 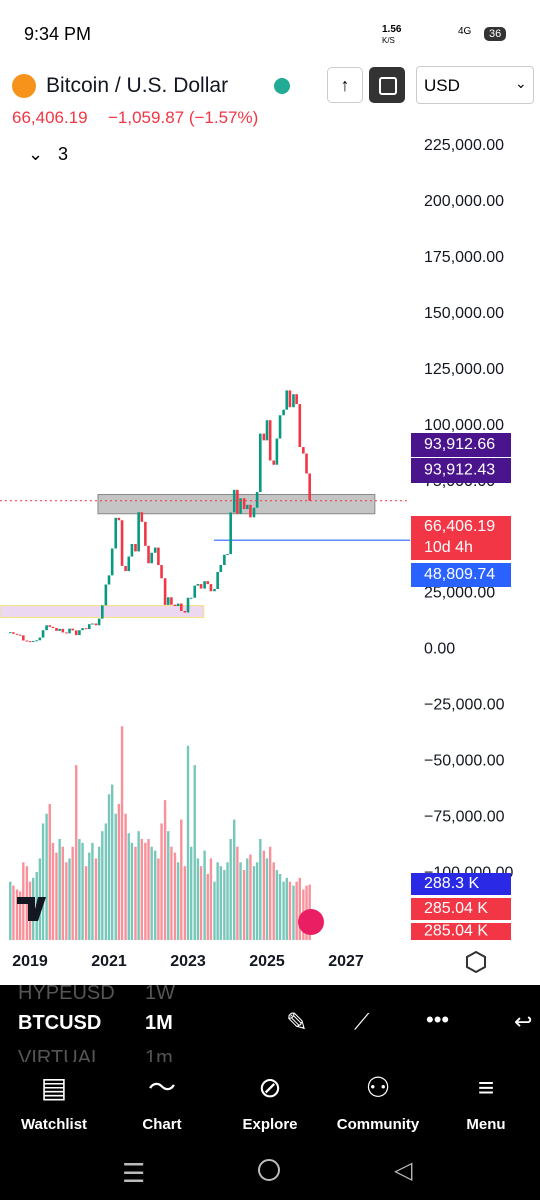 What do you see at coordinates (159, 1023) in the screenshot?
I see `toolbar-interval: 1M` at bounding box center [159, 1023].